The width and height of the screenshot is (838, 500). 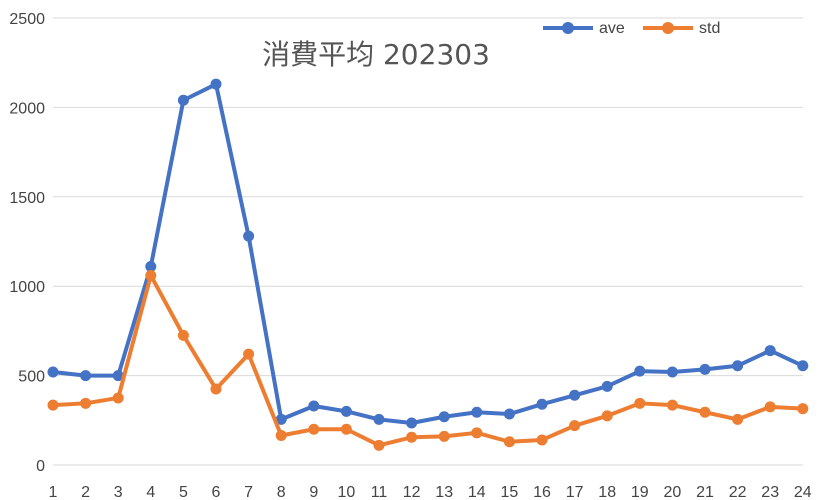 What do you see at coordinates (568, 28) in the screenshot?
I see `legend-marker-ave` at bounding box center [568, 28].